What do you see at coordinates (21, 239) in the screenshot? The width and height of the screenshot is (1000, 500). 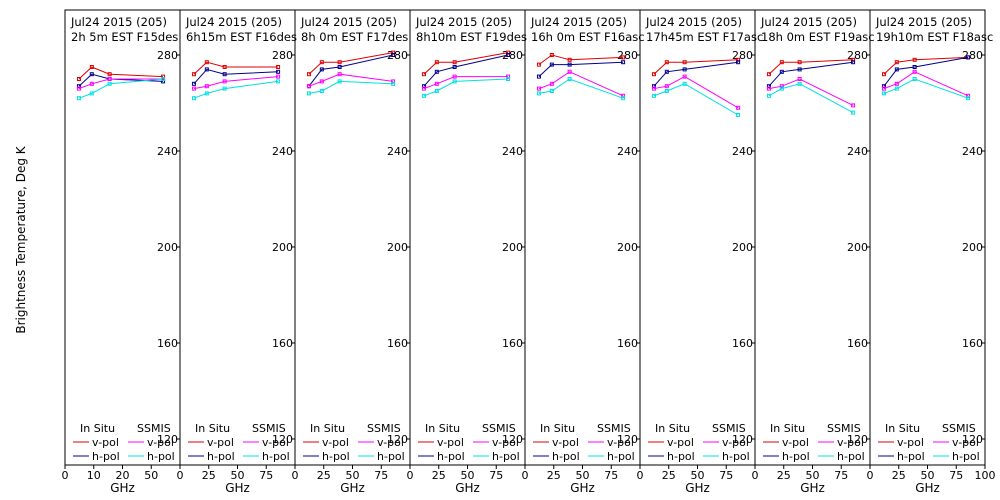 I see `y-axis-label: Brightness Temperature, Deg K` at bounding box center [21, 239].